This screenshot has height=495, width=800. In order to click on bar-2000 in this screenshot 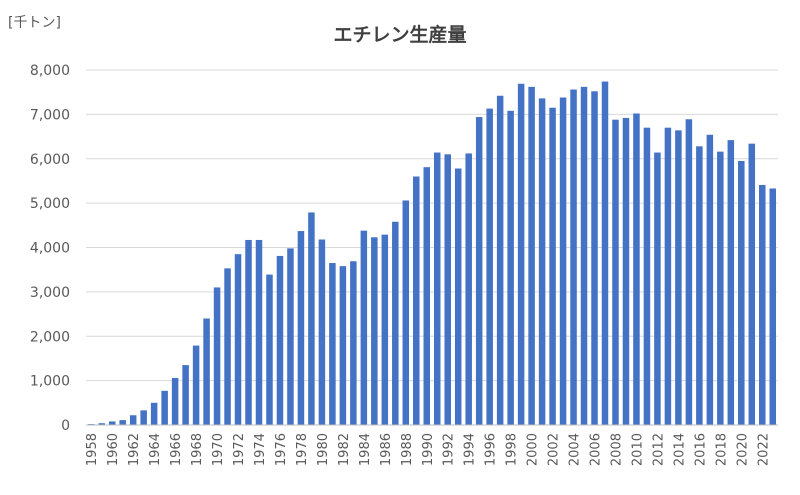, I will do `click(531, 256)`.